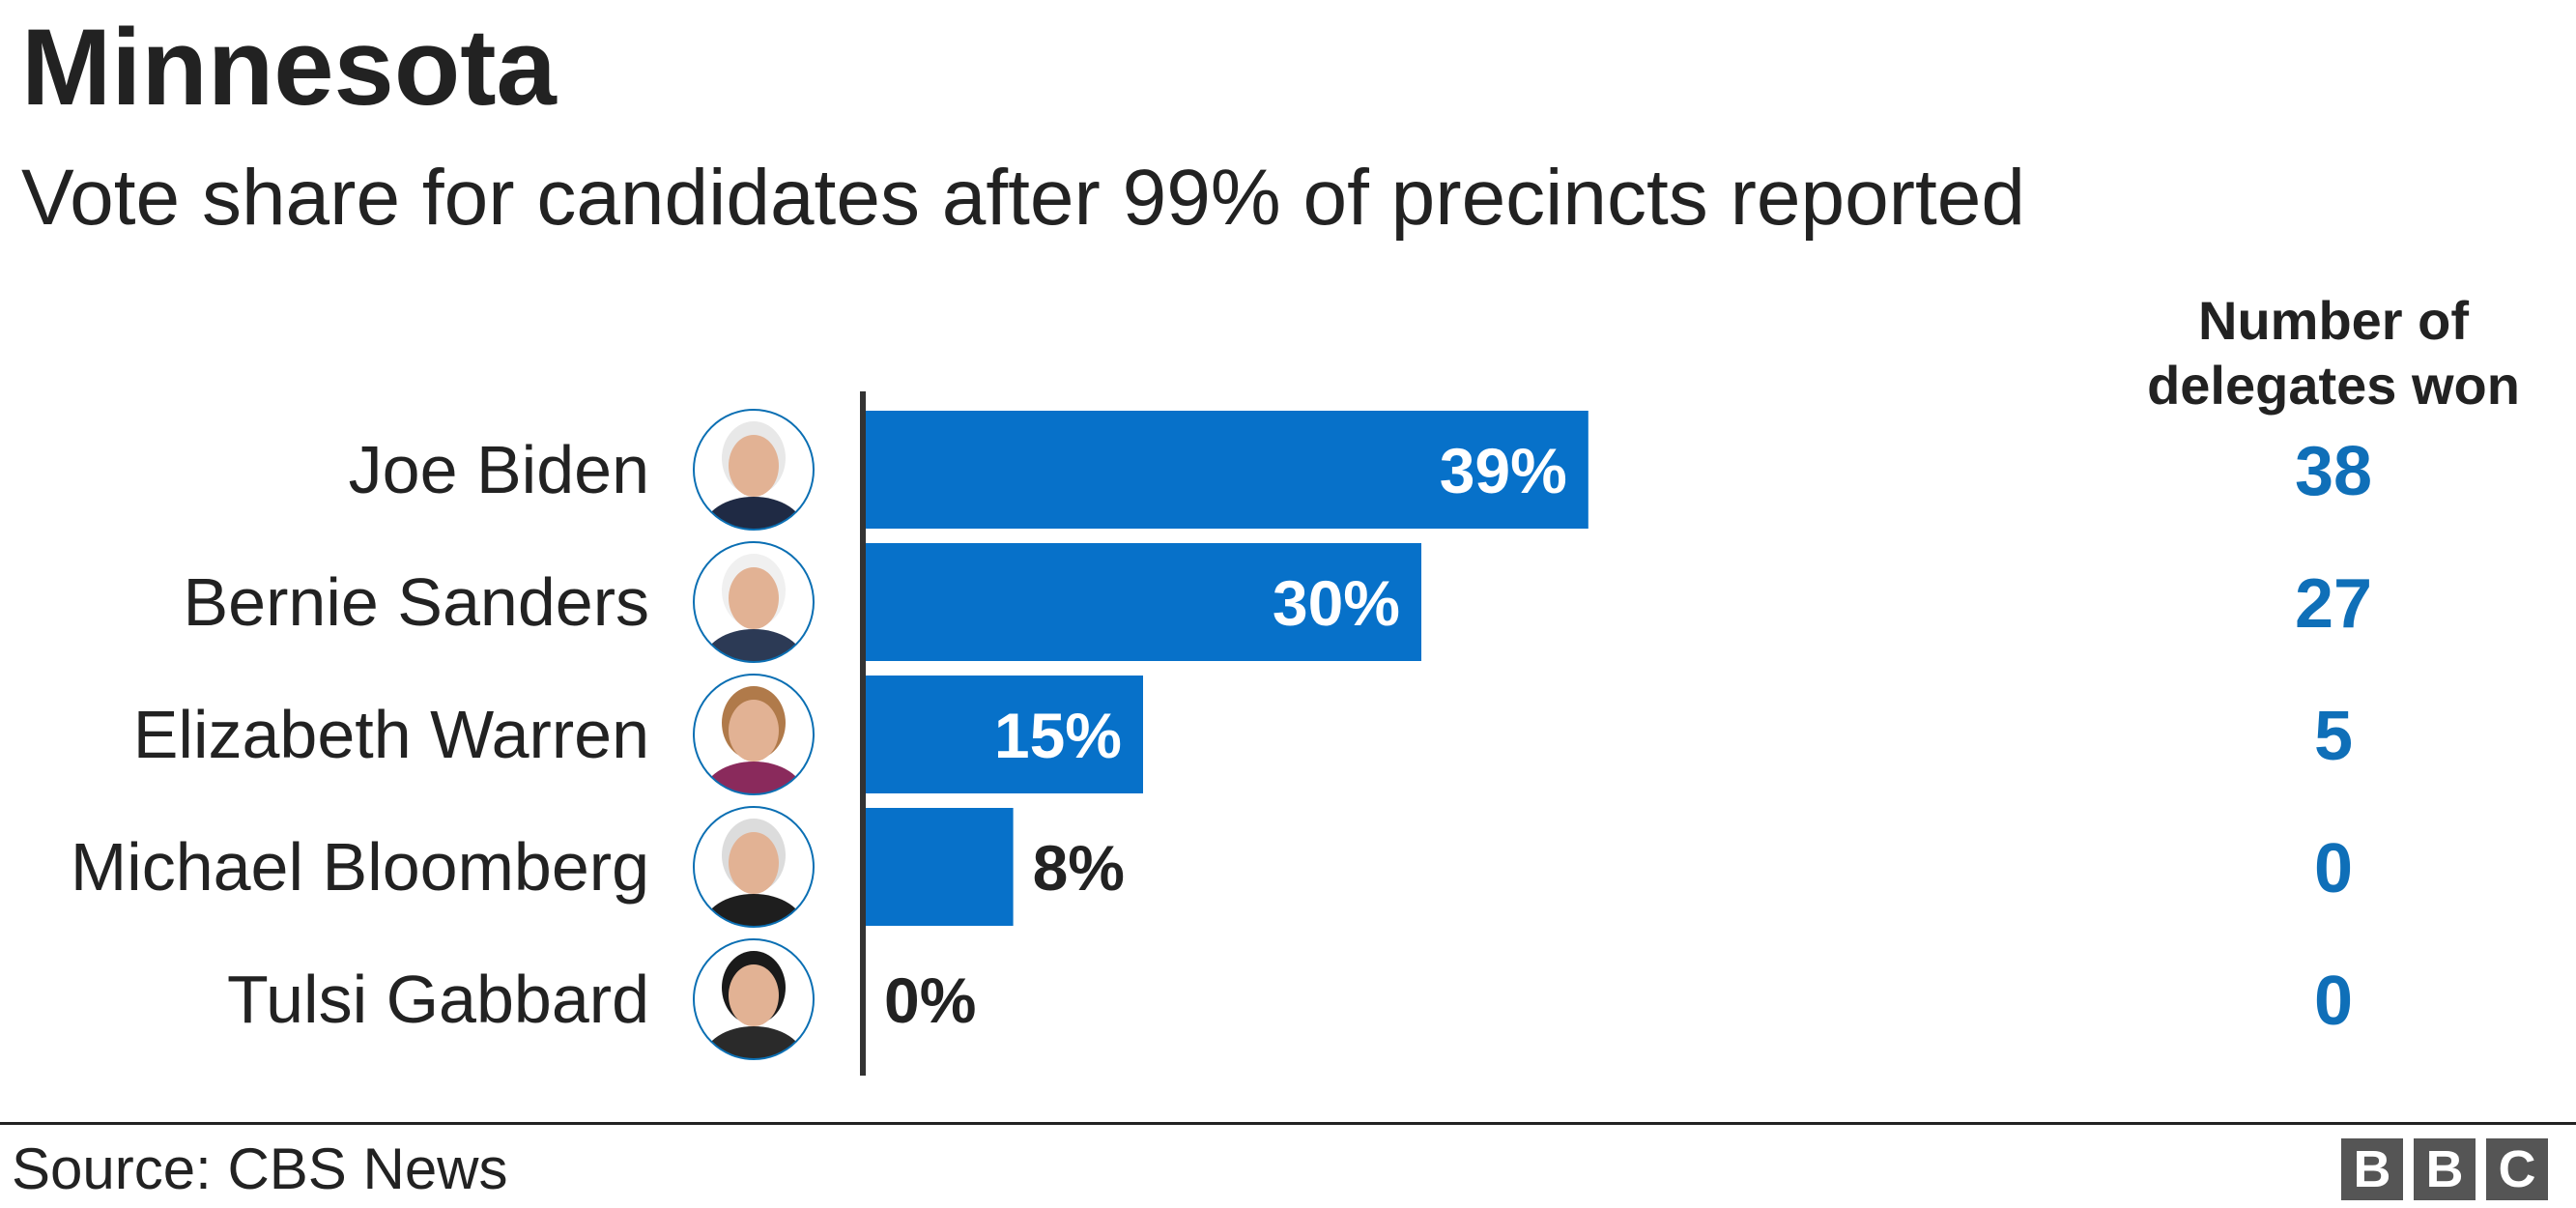 The height and width of the screenshot is (1208, 2576). What do you see at coordinates (1079, 868) in the screenshot?
I see `data-label: 8%` at bounding box center [1079, 868].